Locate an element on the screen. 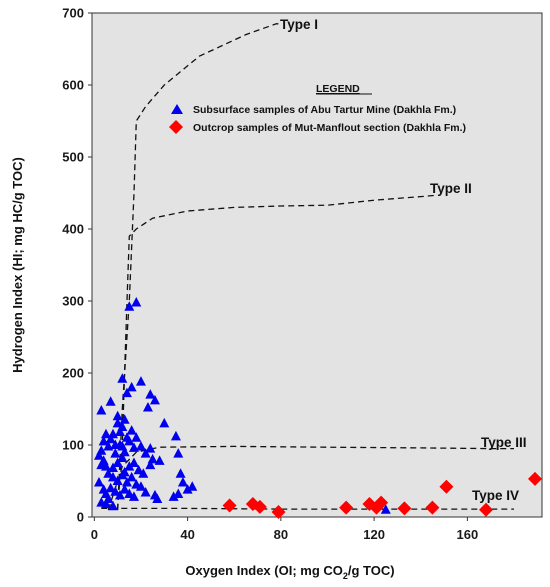  curve-label-type-iv: Type IV is located at coordinates (495, 495).